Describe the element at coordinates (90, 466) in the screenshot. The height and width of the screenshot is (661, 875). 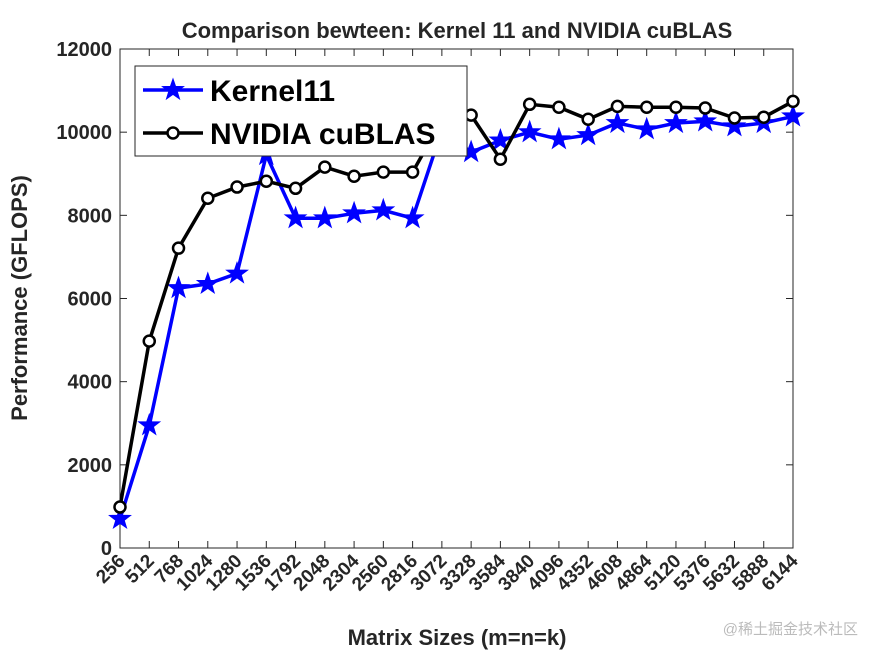
I see `y-tick-label: 2000` at that location.